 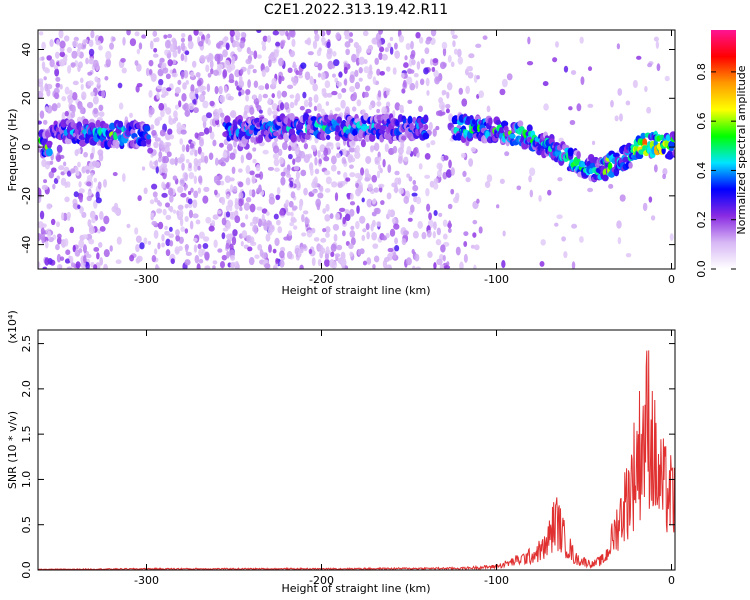 What do you see at coordinates (496, 580) in the screenshot?
I see `snr-x-tick-label: -100` at bounding box center [496, 580].